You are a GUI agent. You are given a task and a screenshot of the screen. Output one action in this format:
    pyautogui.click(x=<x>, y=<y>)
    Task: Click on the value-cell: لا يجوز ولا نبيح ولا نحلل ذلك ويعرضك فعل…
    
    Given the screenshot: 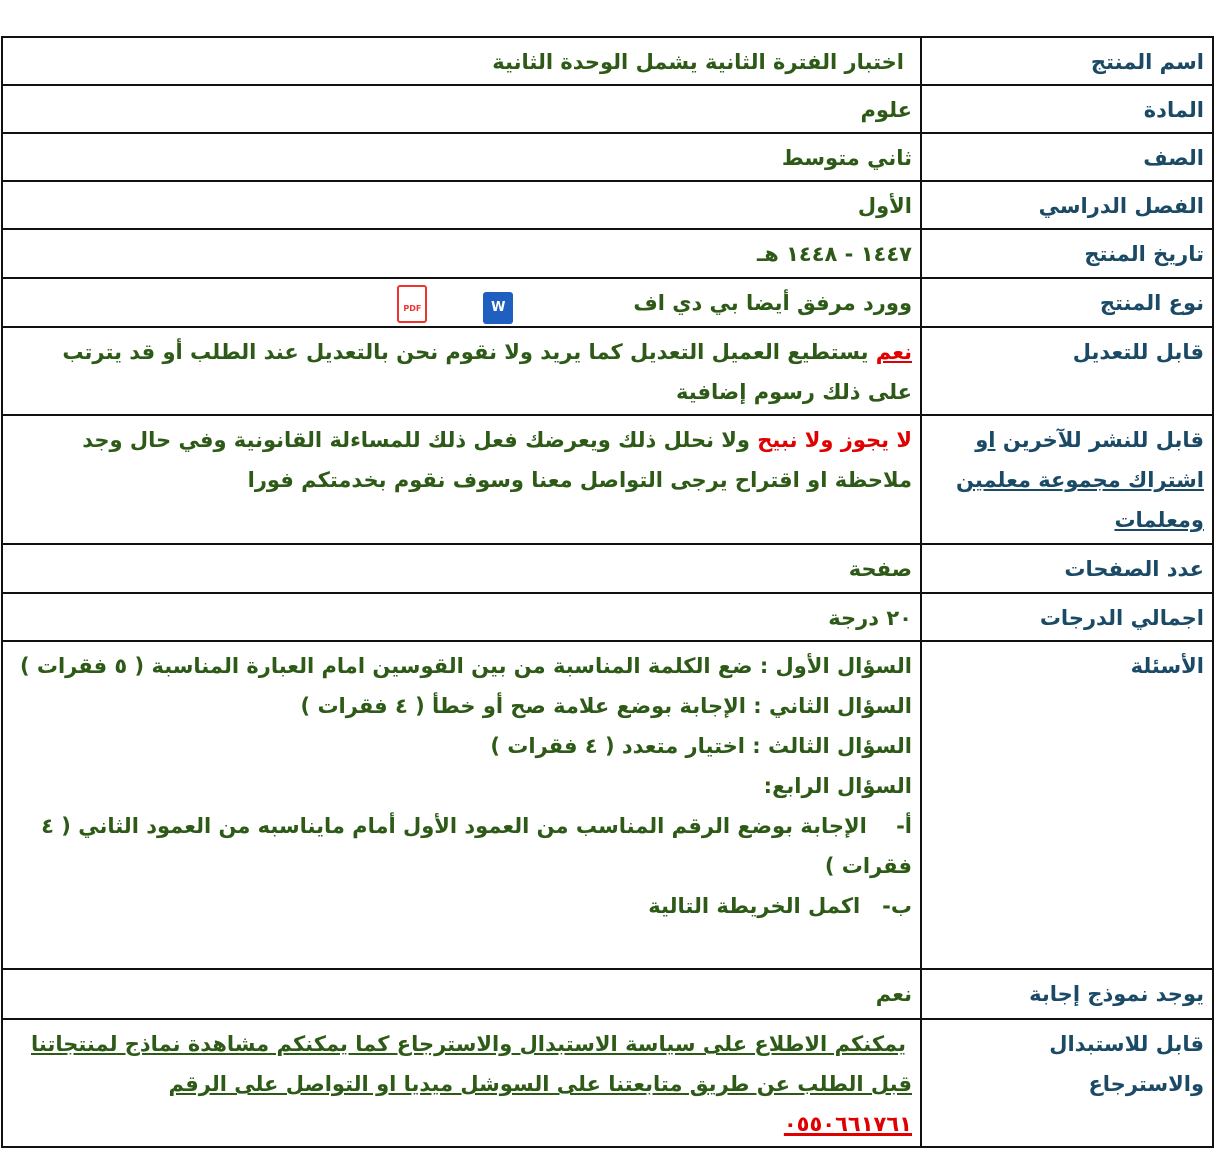 What is the action you would take?
    pyautogui.click(x=461, y=479)
    